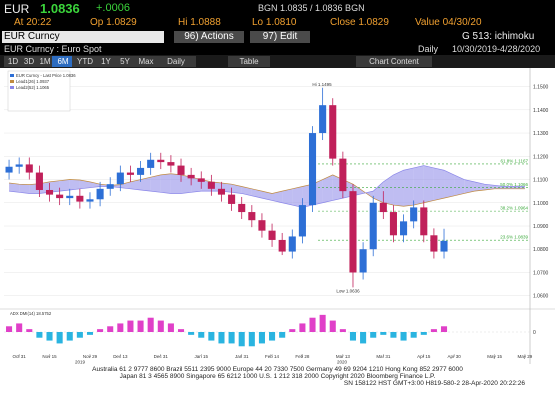  Describe the element at coordinates (525, 356) in the screenshot. I see `x-tick-label: May 29` at that location.